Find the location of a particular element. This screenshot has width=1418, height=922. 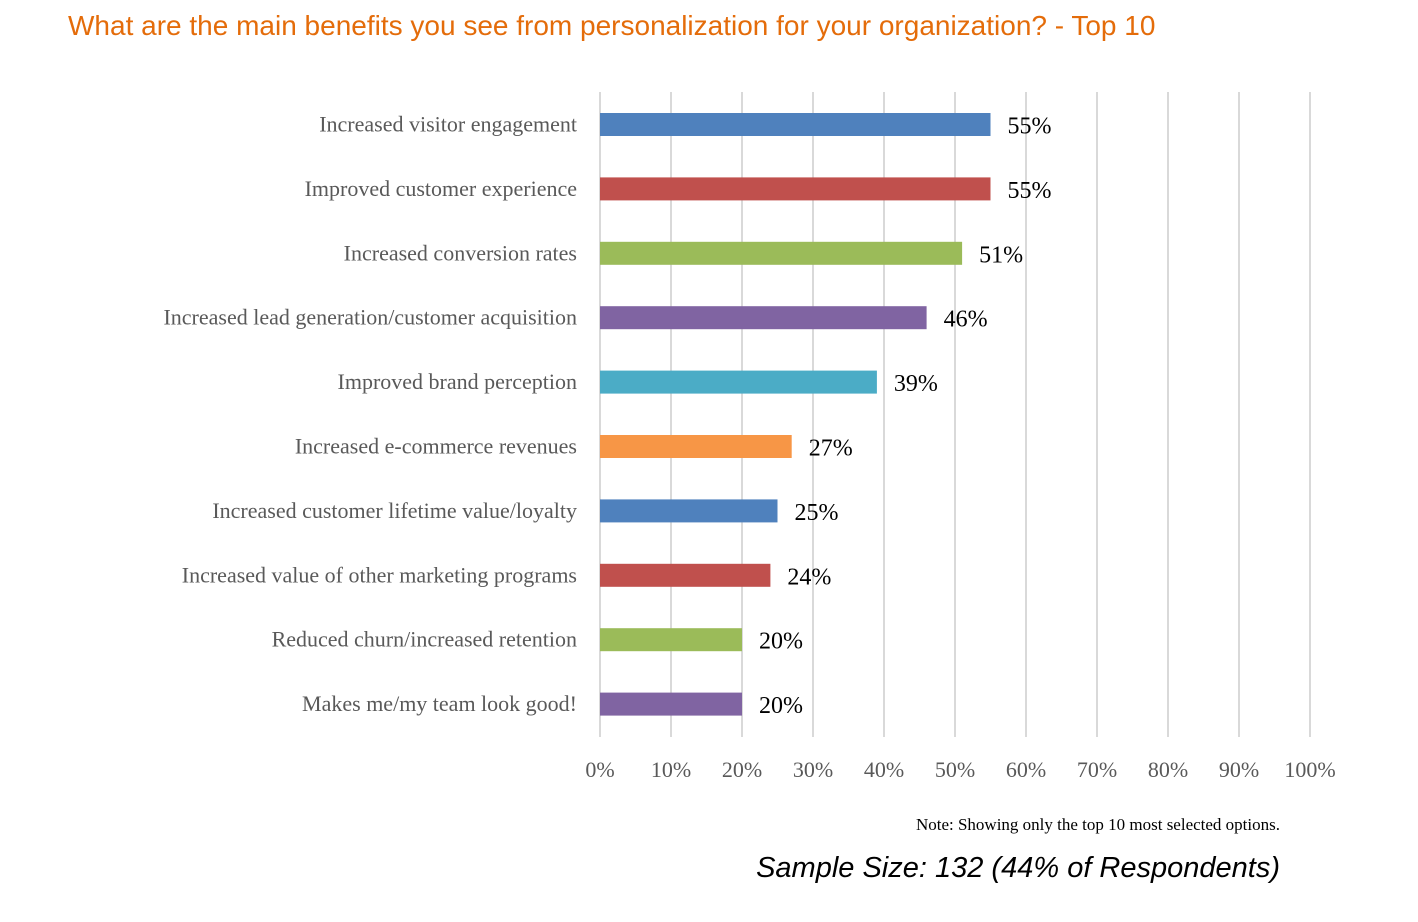

category-label: Increased conversion rates is located at coordinates (460, 252).